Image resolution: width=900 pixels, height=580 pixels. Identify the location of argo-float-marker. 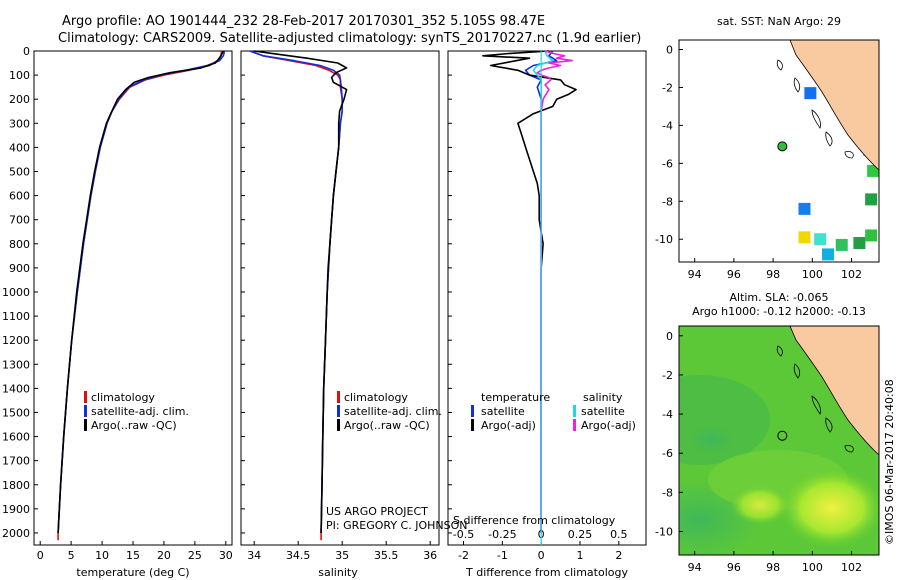
(782, 146).